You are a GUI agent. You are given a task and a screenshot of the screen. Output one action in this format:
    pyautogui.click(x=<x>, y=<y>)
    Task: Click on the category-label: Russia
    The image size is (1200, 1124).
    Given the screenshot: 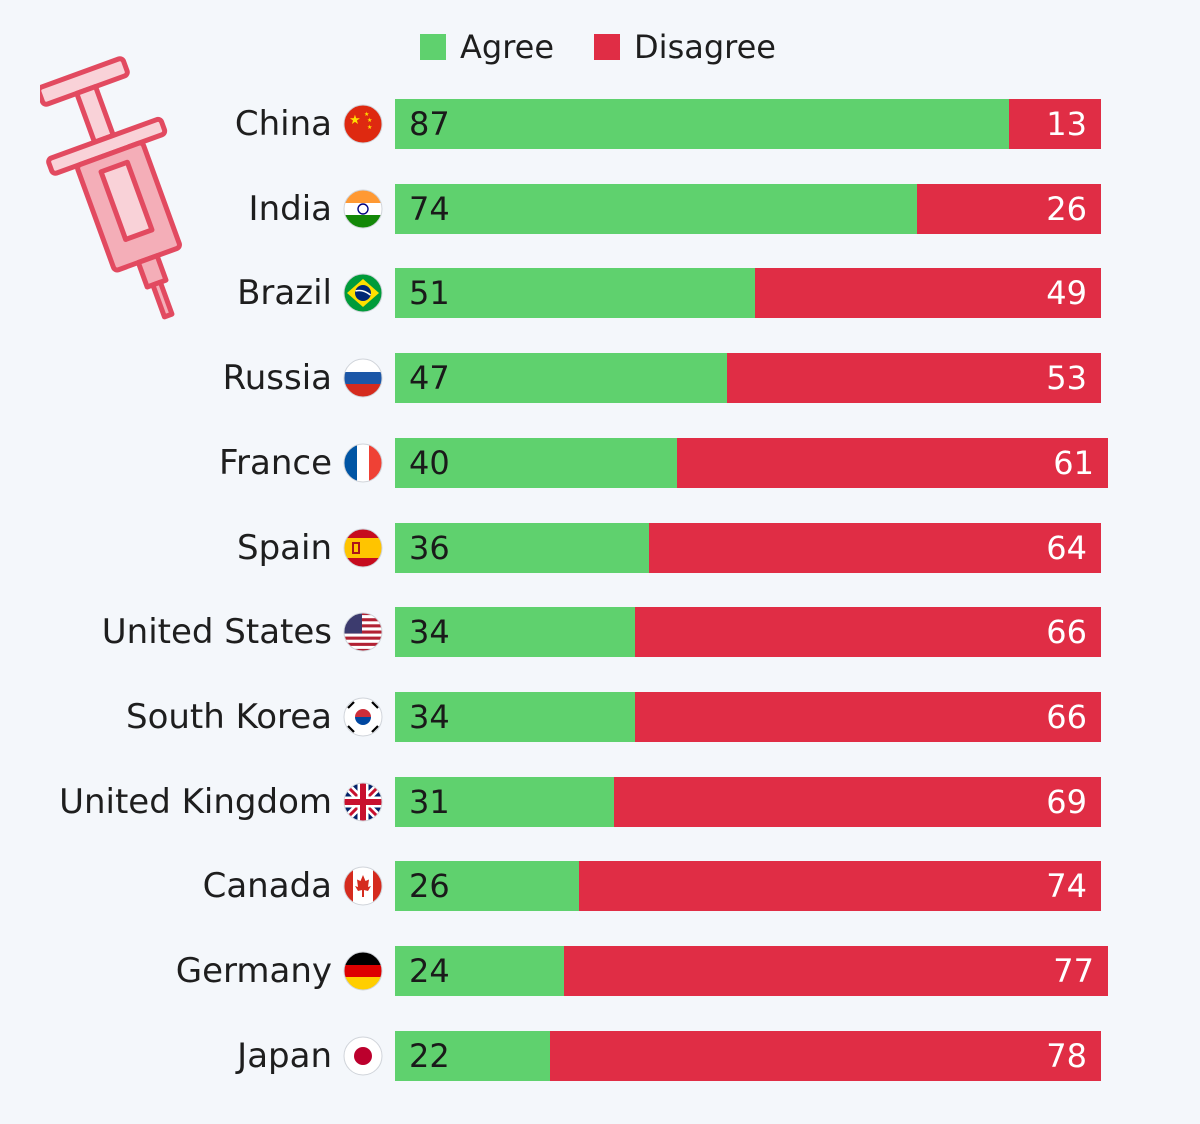 What is the action you would take?
    pyautogui.click(x=277, y=378)
    